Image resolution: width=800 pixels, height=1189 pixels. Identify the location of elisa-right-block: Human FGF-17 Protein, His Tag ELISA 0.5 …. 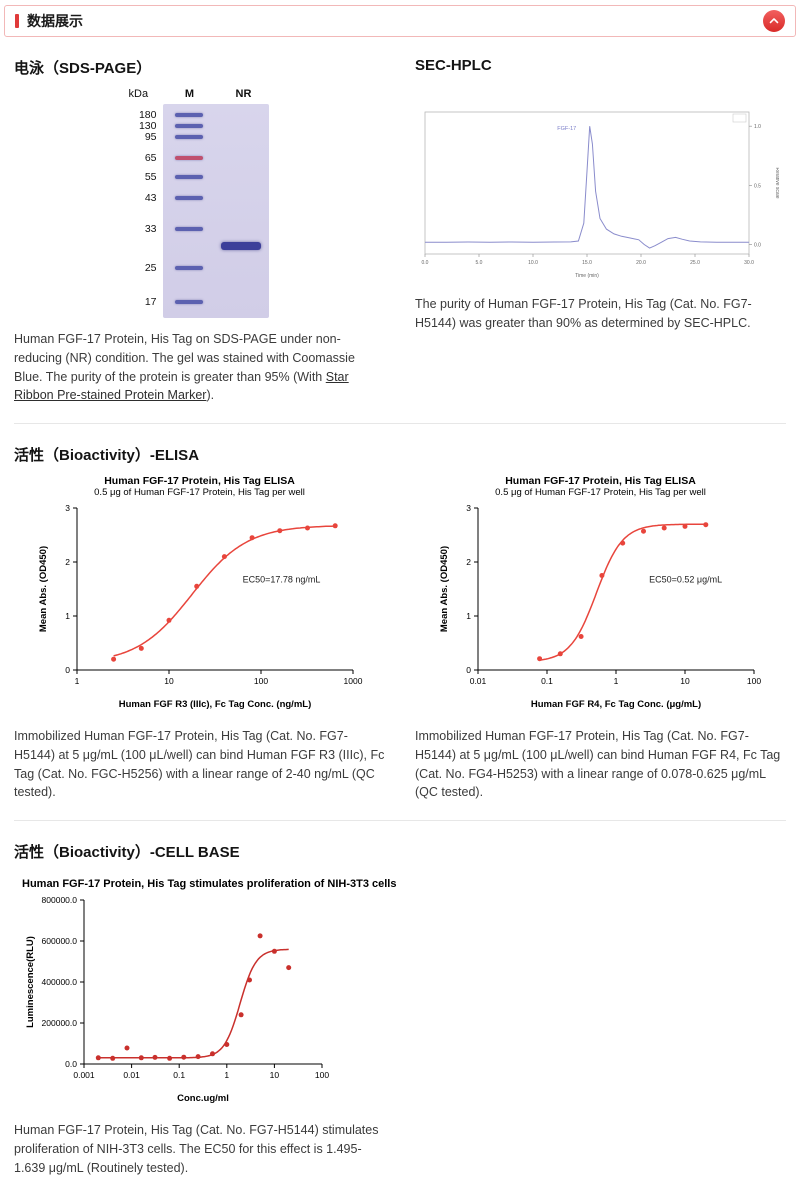
(600, 638).